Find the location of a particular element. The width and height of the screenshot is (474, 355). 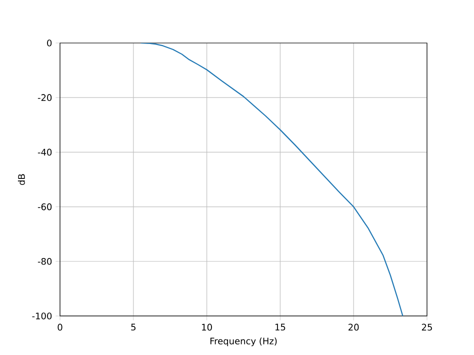

y-axis-title: dB is located at coordinates (21, 179).